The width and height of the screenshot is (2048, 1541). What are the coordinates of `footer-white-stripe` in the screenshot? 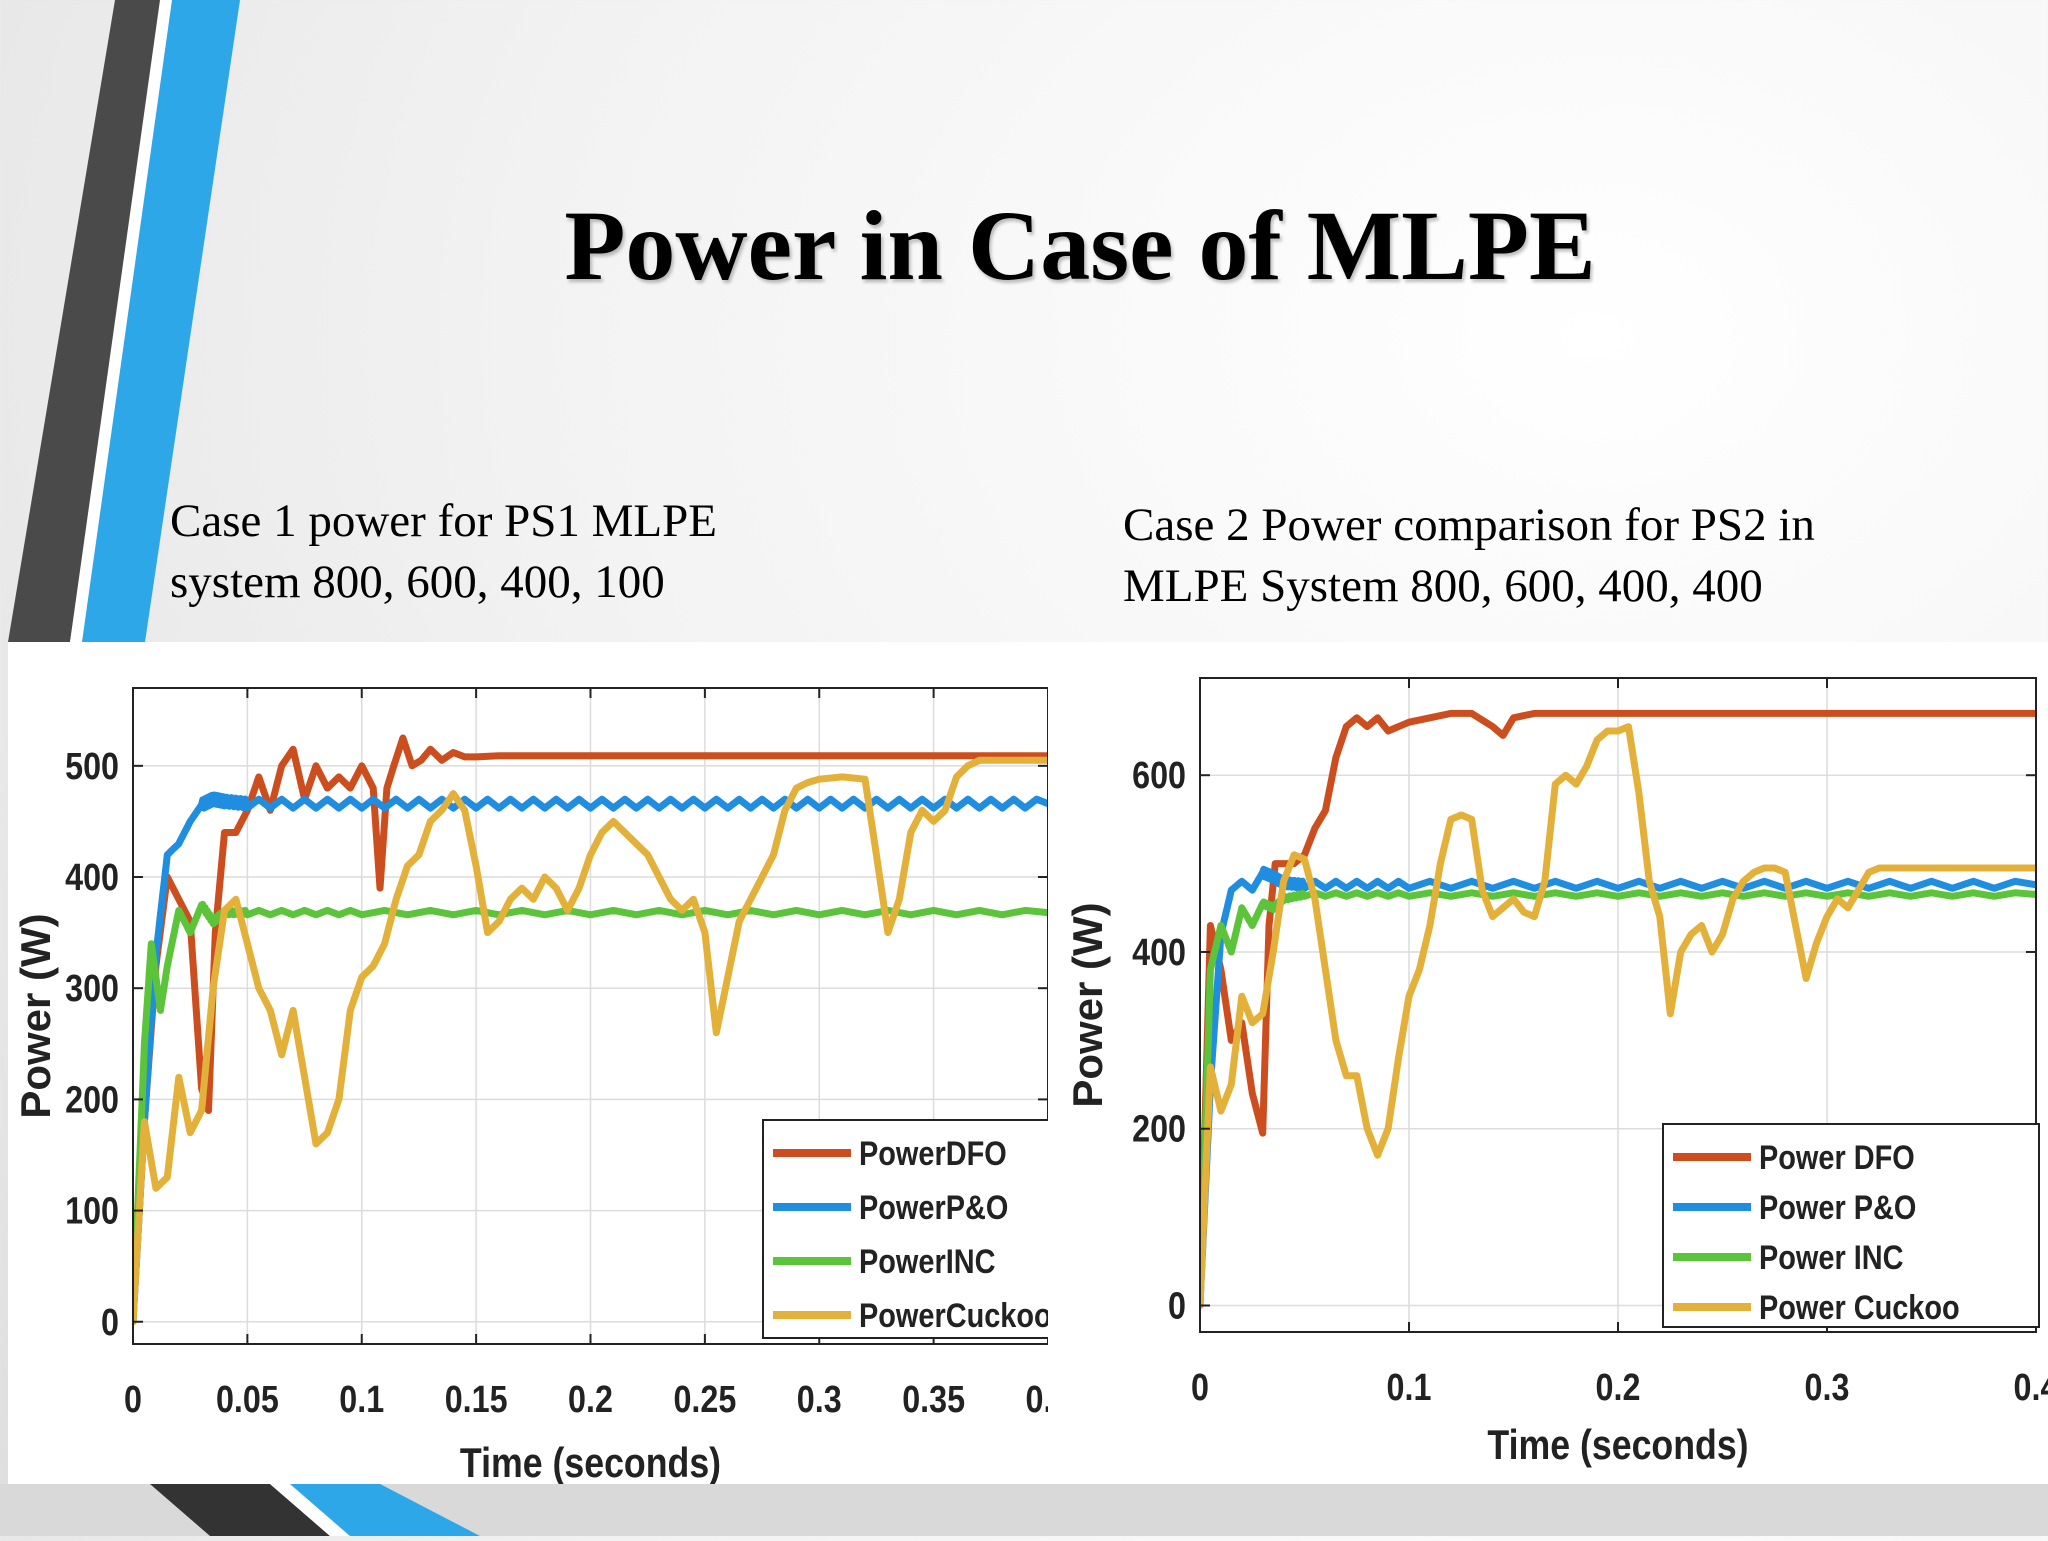 It's located at (310, 1510).